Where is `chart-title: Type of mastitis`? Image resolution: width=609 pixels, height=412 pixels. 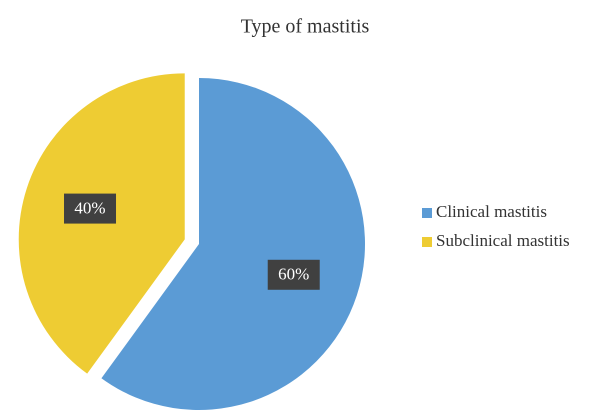 chart-title: Type of mastitis is located at coordinates (305, 27).